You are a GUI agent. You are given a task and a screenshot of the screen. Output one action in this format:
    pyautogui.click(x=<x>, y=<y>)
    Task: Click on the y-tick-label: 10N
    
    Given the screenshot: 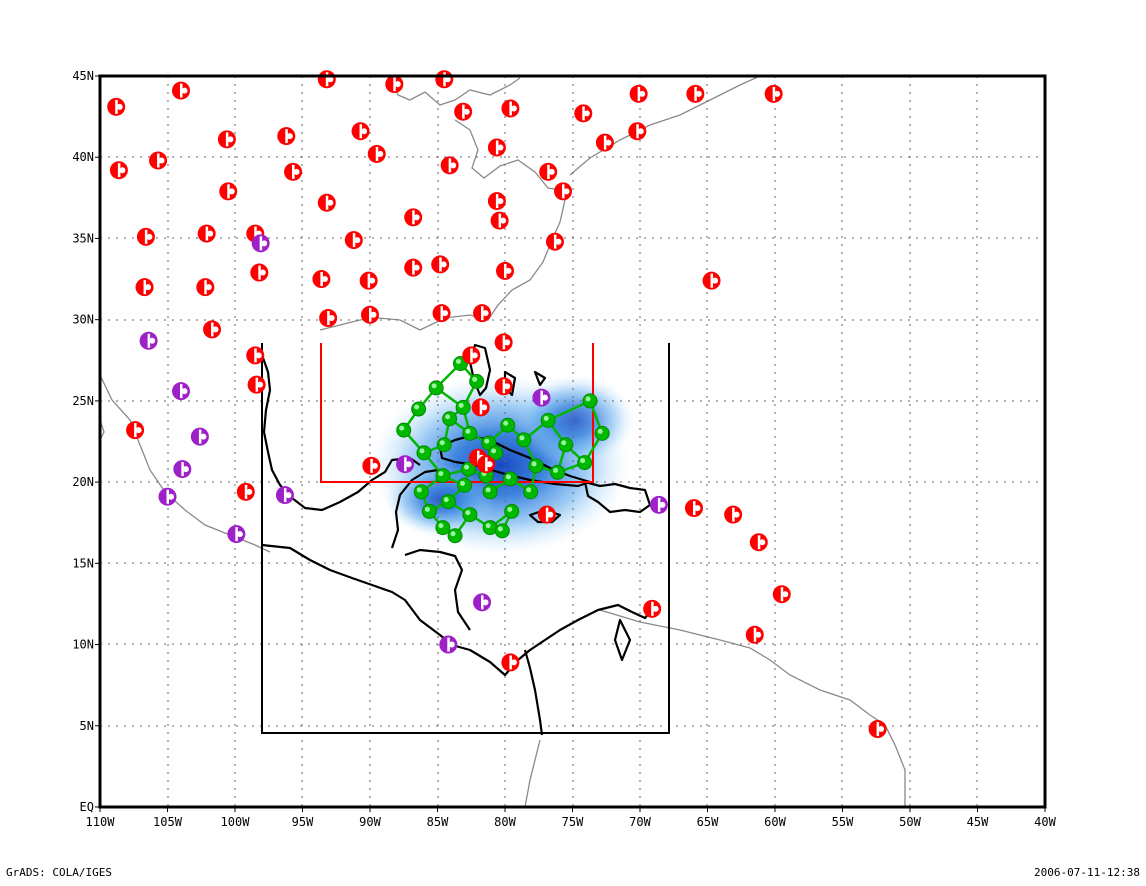 What is the action you would take?
    pyautogui.click(x=83, y=645)
    